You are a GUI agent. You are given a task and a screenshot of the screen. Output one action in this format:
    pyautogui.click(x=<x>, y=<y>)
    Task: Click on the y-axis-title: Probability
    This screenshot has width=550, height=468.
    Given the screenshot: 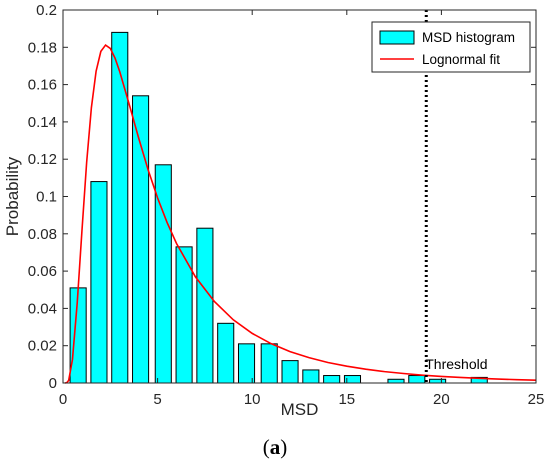 What is the action you would take?
    pyautogui.click(x=12, y=196)
    